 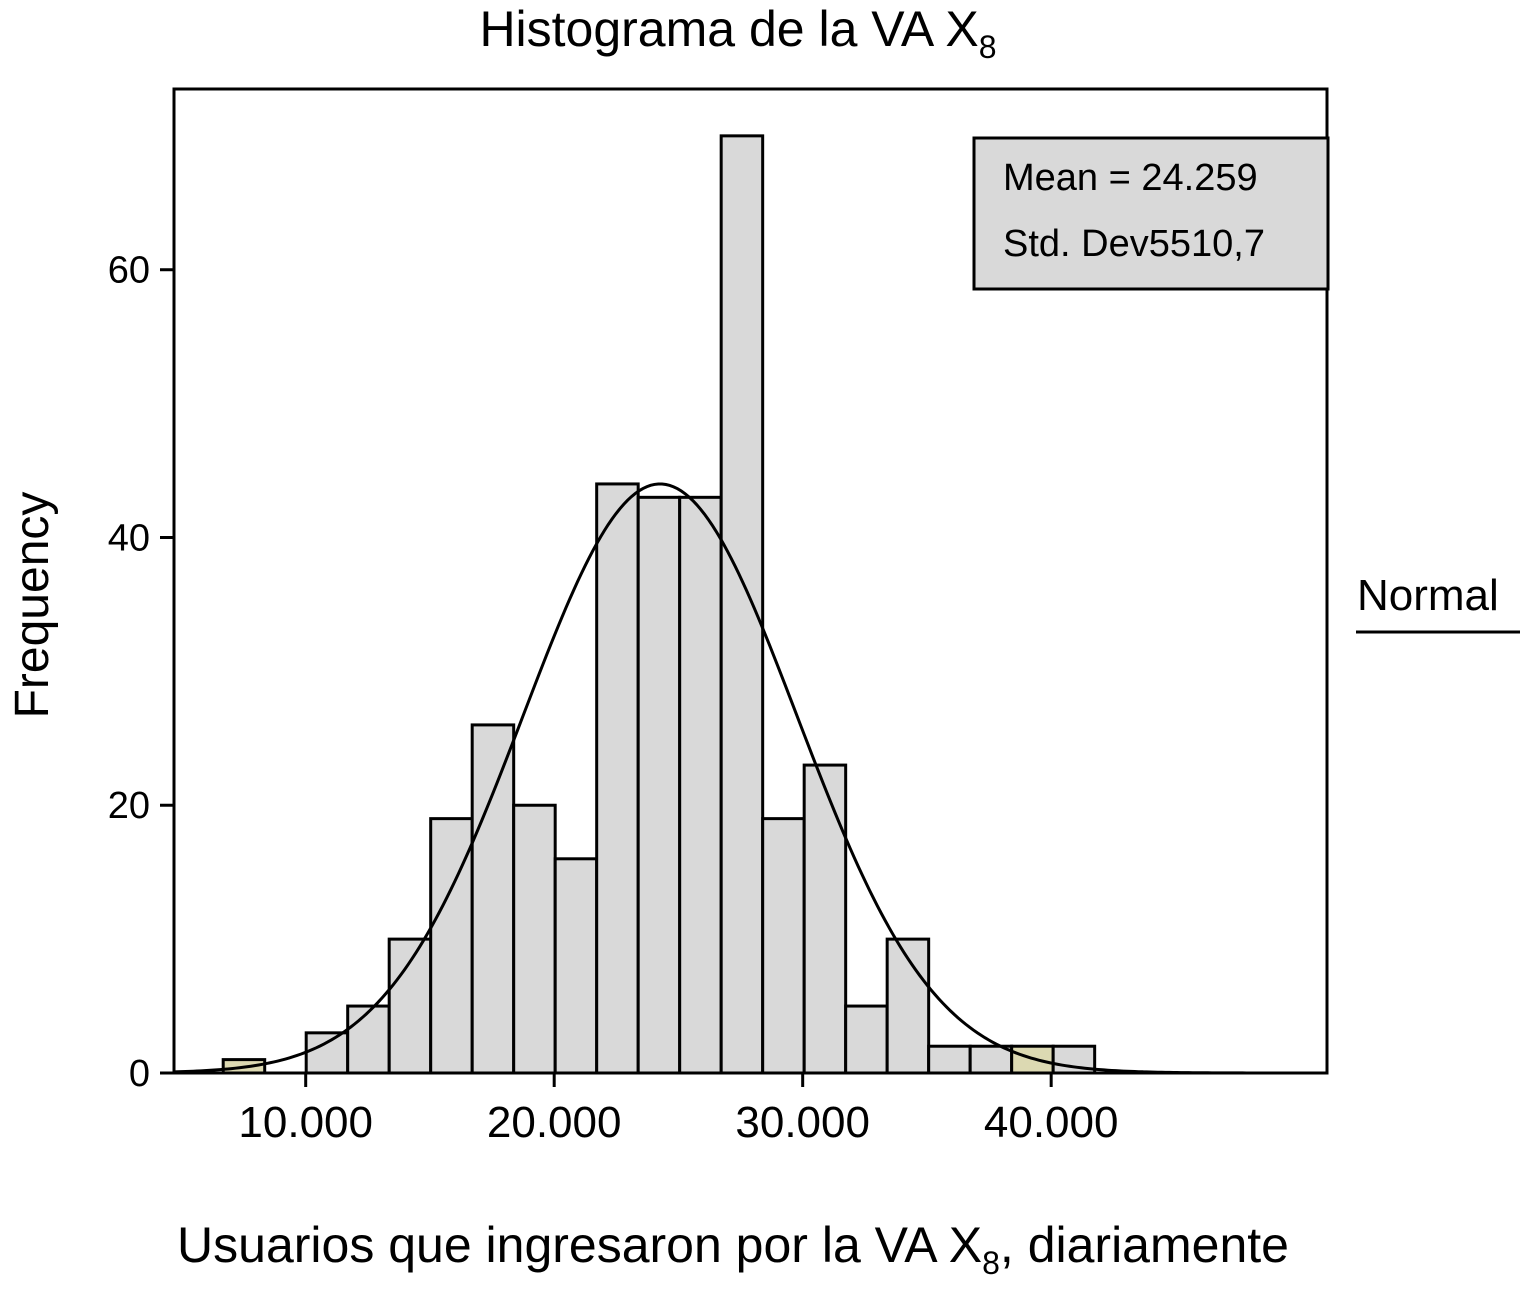 I want to click on x-tick-label: 10.000, so click(x=305, y=1122).